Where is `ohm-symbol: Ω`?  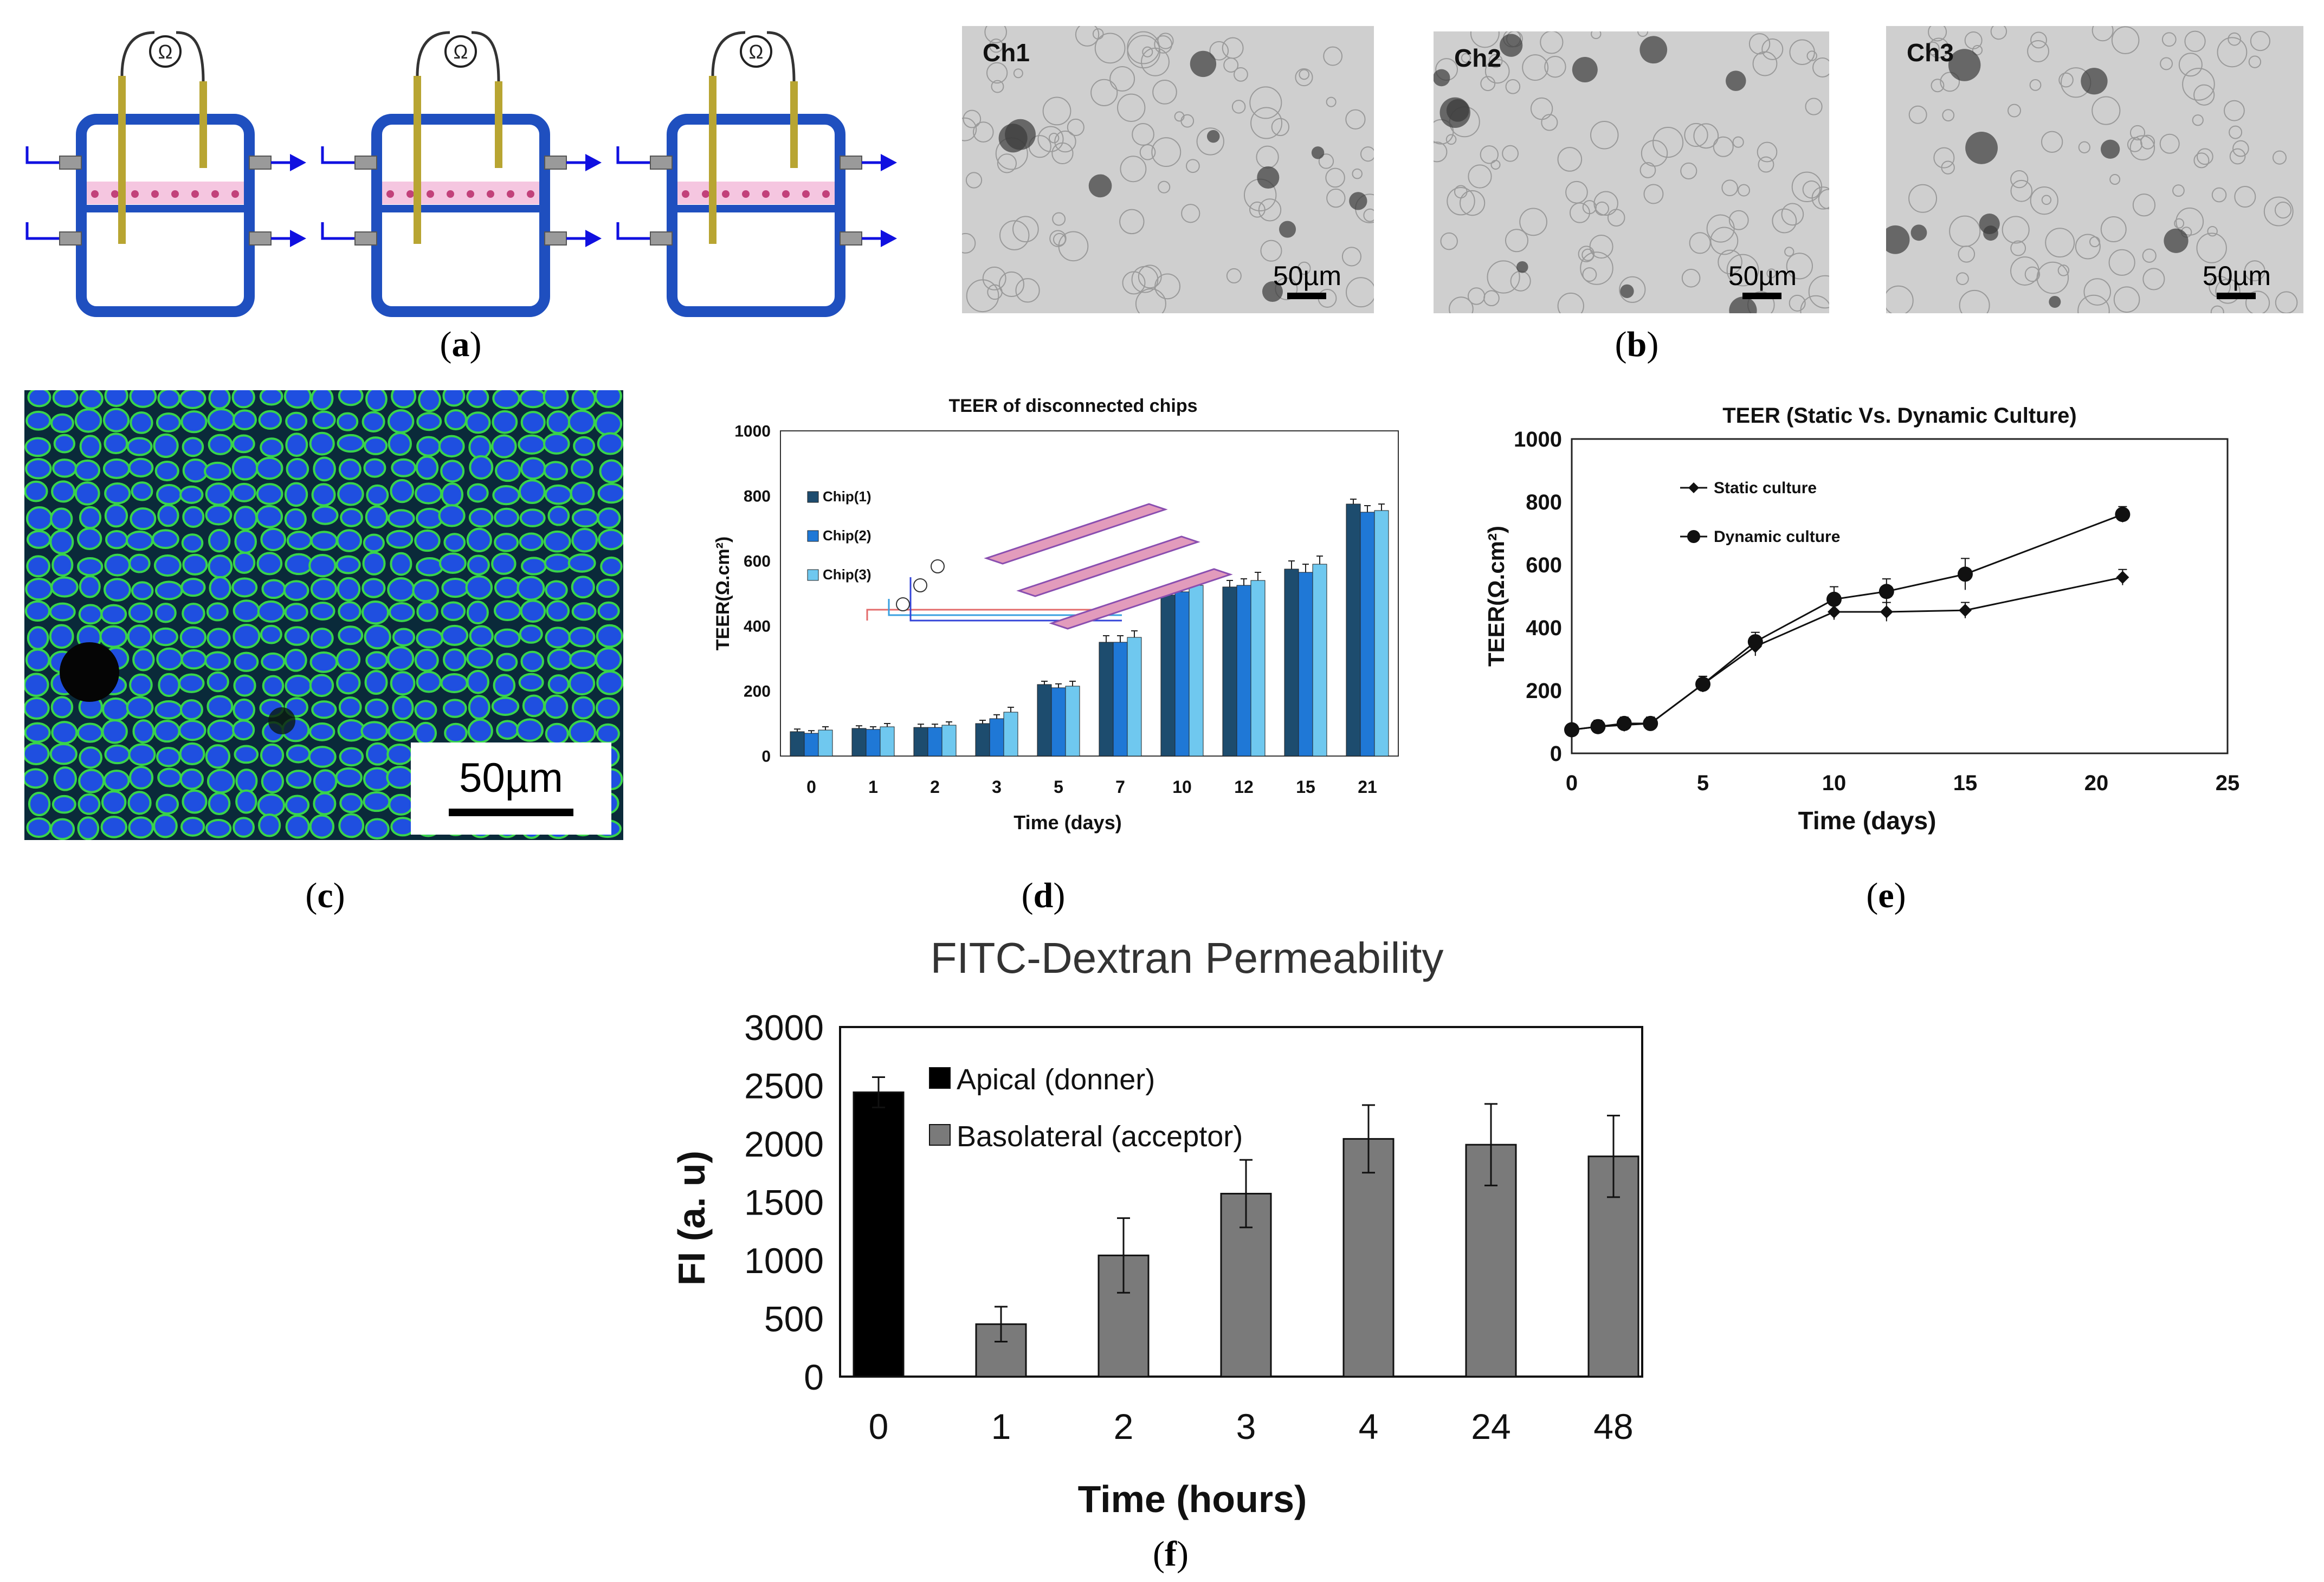 ohm-symbol: Ω is located at coordinates (461, 52).